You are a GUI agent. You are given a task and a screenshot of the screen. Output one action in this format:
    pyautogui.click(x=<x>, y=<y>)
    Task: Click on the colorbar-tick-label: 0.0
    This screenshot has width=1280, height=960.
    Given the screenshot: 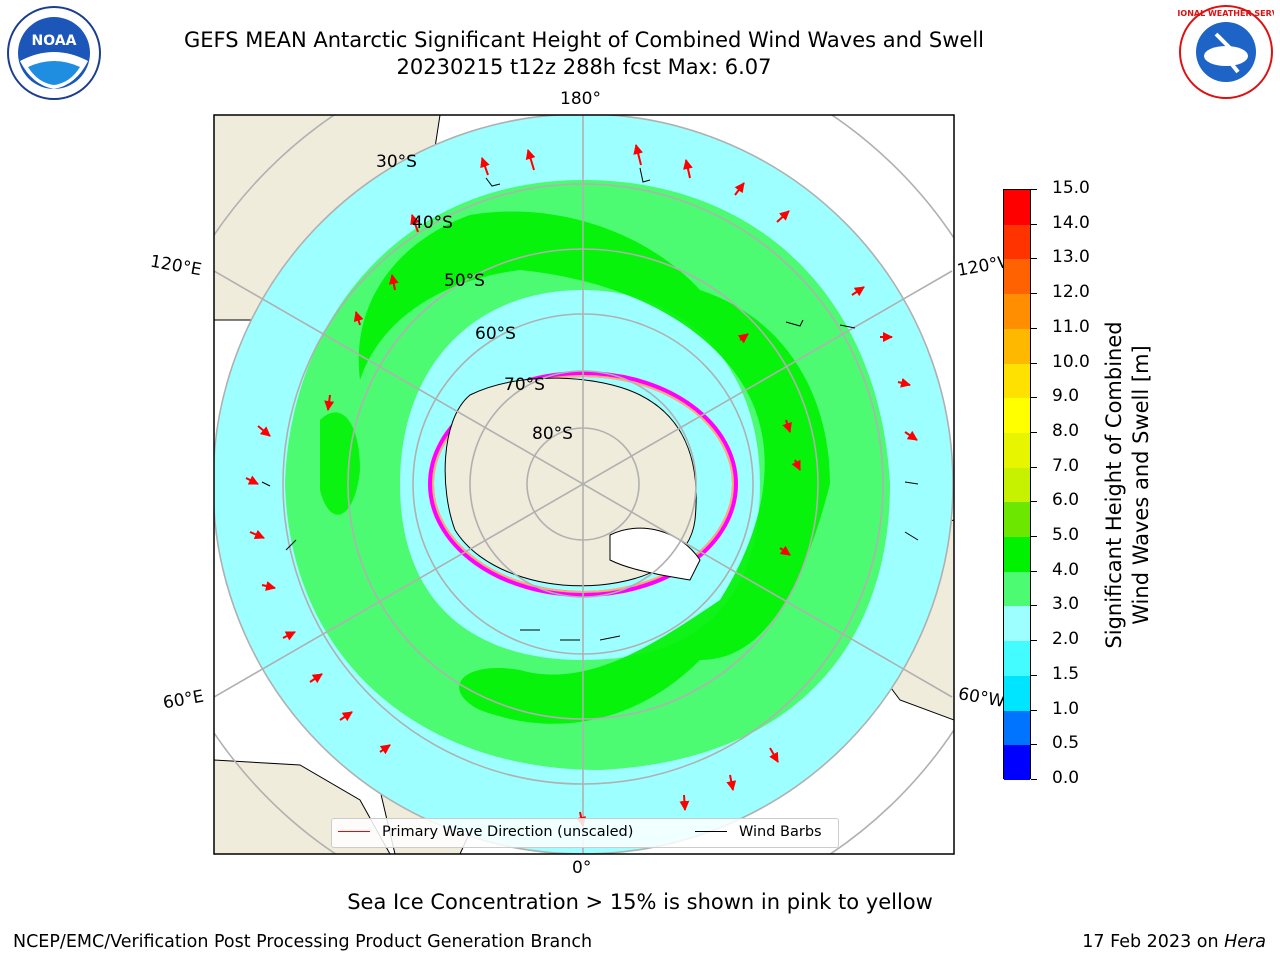 What is the action you would take?
    pyautogui.click(x=1066, y=778)
    